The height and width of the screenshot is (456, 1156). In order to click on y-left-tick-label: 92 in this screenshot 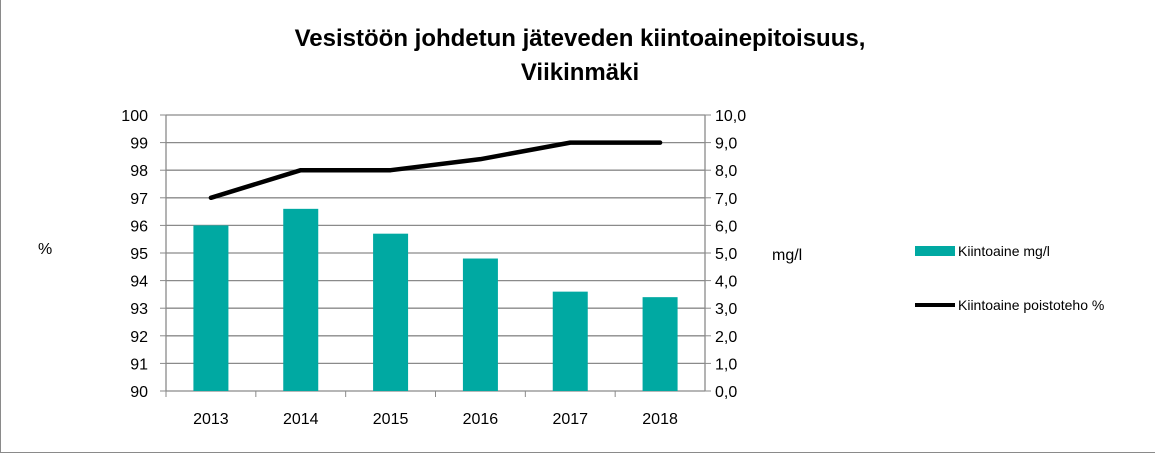, I will do `click(139, 337)`.